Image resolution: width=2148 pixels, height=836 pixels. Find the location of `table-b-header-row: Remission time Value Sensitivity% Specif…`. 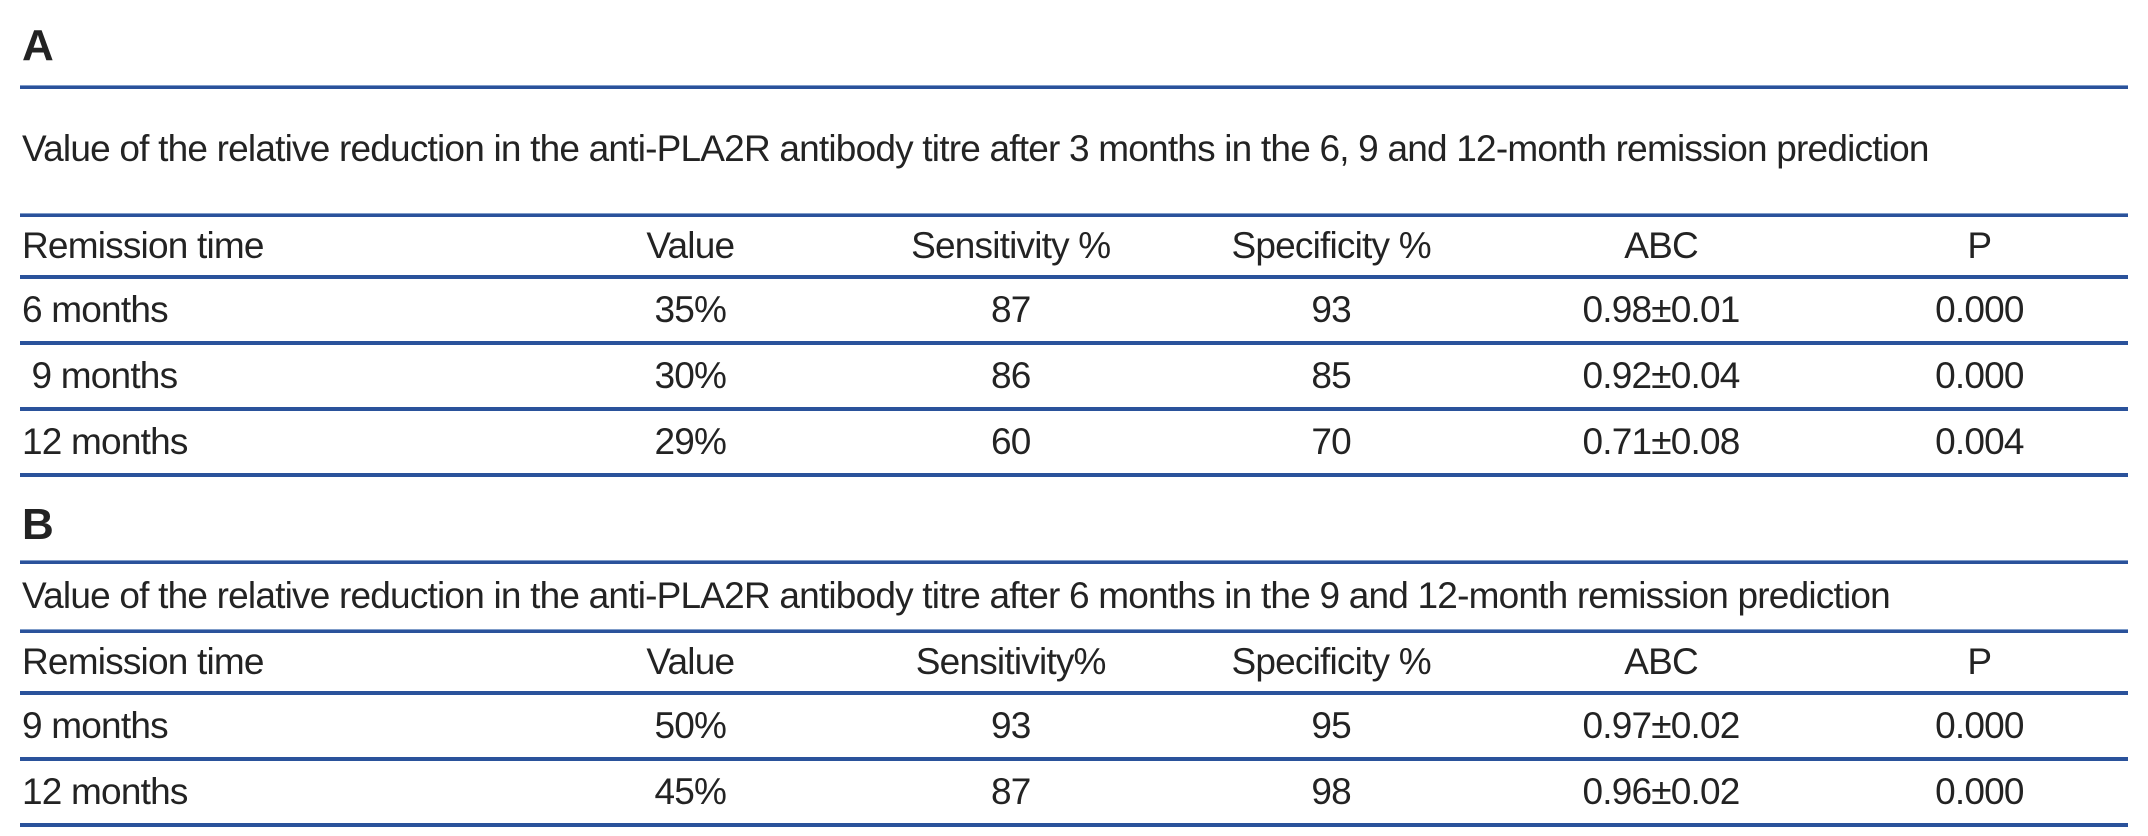

table-b-header-row: Remission time Value Sensitivity% Specif… is located at coordinates (1074, 664).